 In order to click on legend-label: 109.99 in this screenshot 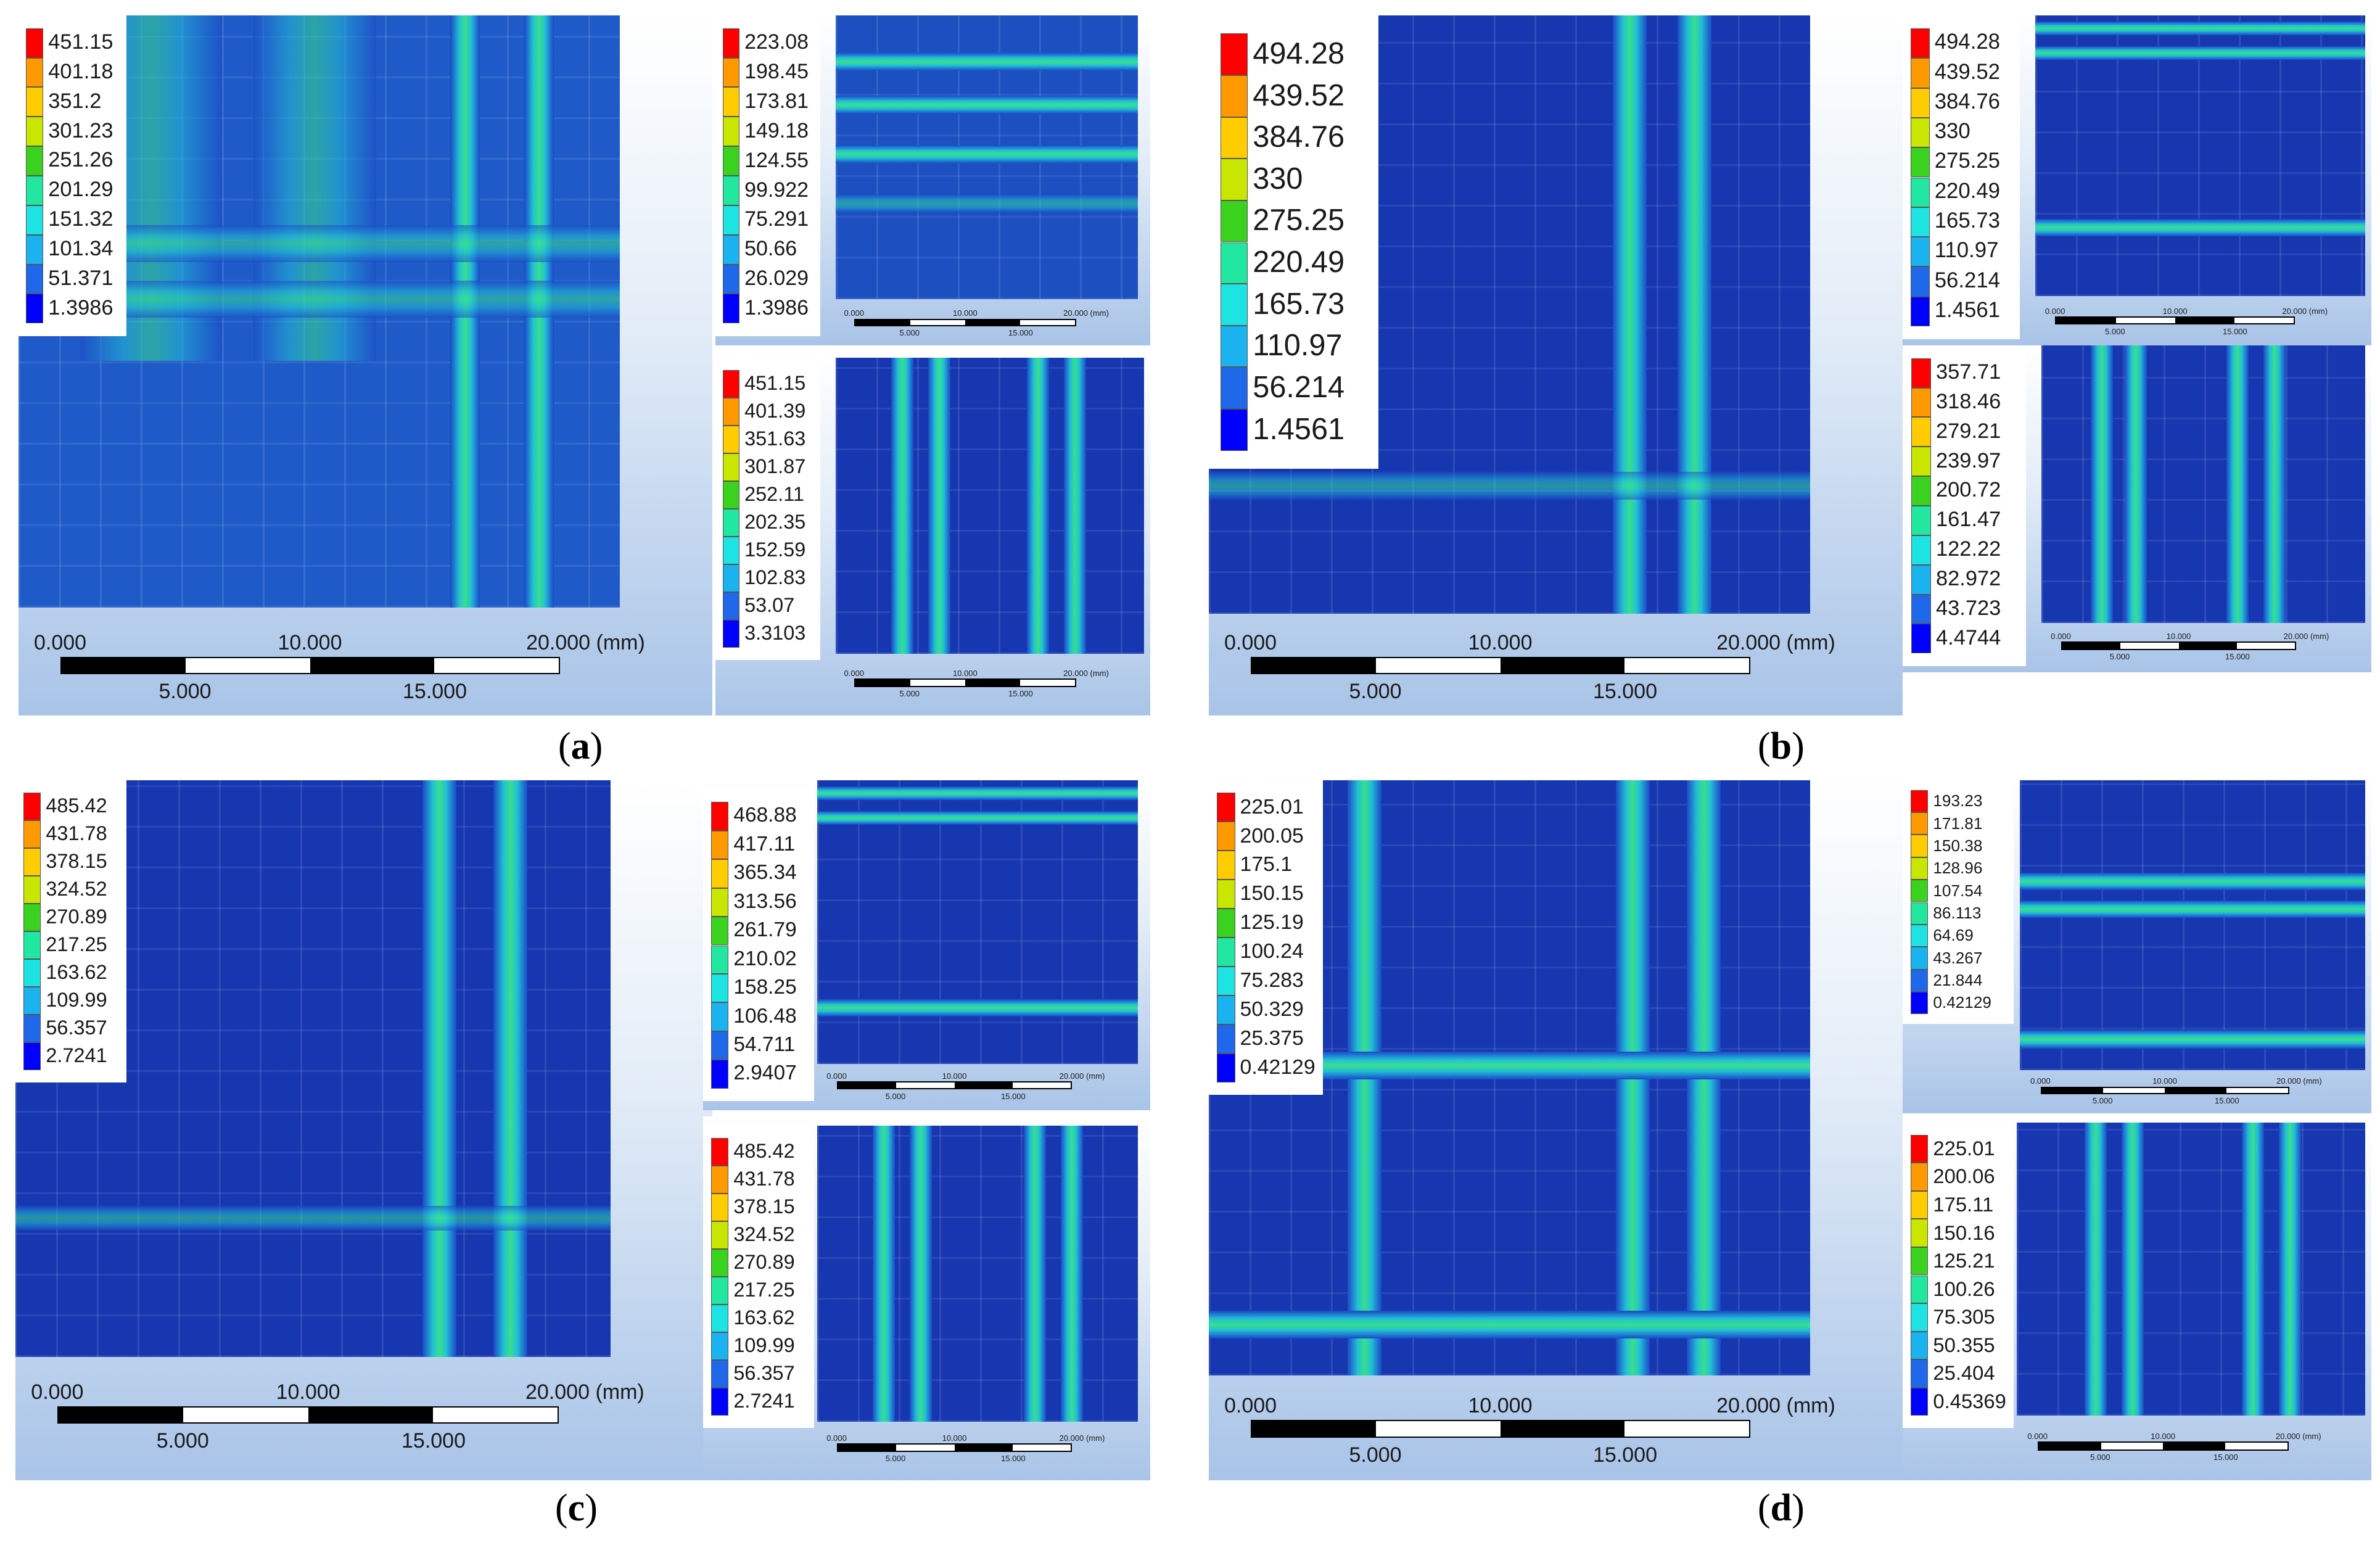, I will do `click(76, 1001)`.